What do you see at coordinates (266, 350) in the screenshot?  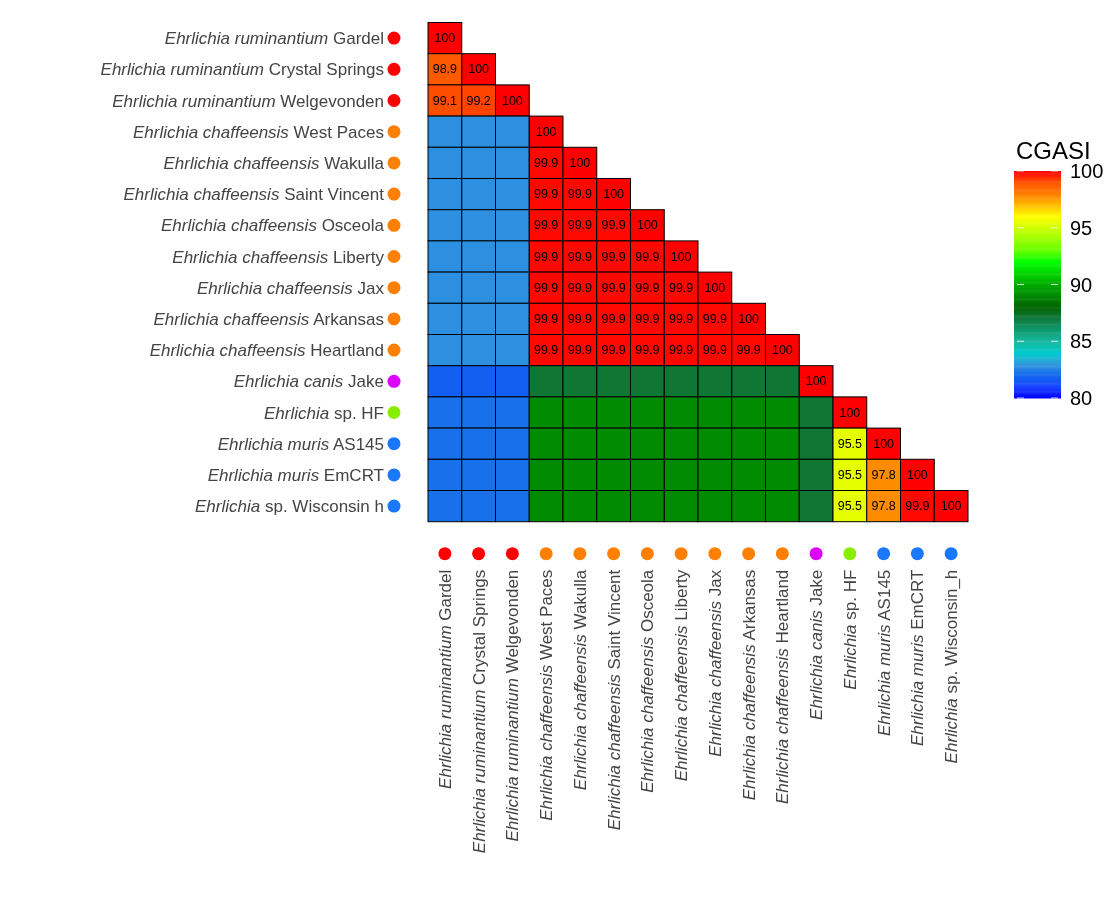 I see `y-tick-label: Ehrlichia chaffeensis Heartland` at bounding box center [266, 350].